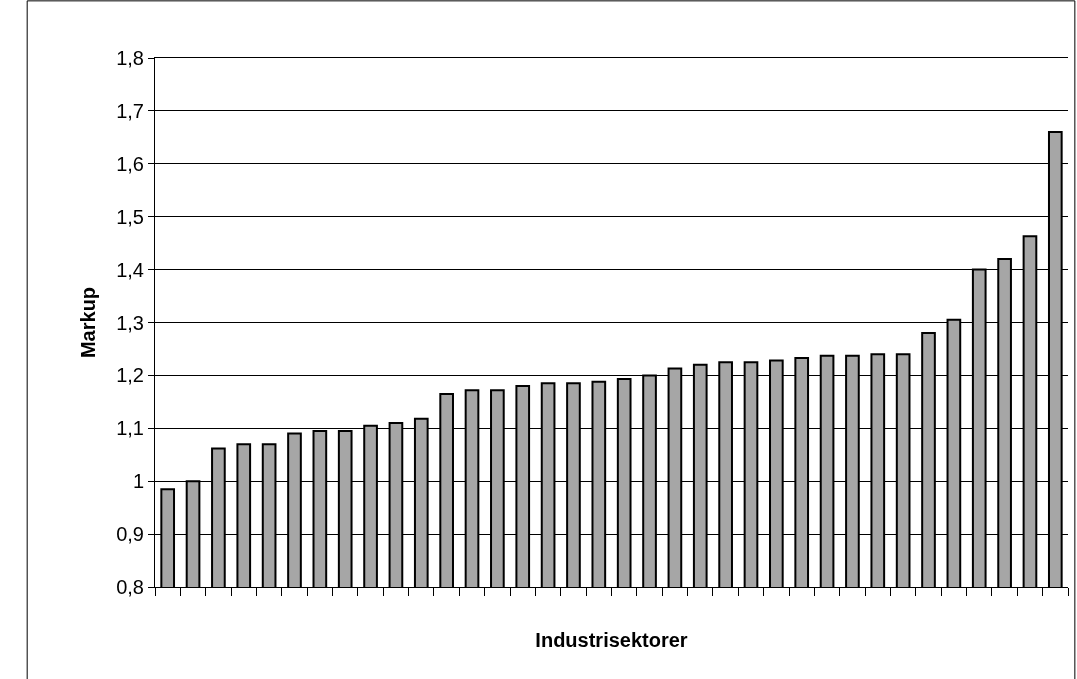 Image resolution: width=1077 pixels, height=679 pixels. Describe the element at coordinates (130, 428) in the screenshot. I see `y-tick-label: 1,1` at that location.